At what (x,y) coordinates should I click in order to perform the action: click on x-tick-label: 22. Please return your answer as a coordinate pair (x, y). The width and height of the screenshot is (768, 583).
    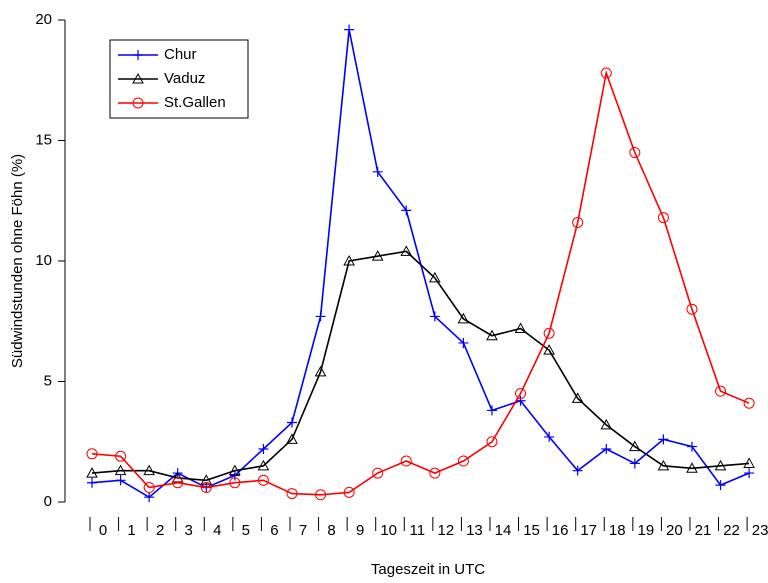
    Looking at the image, I should click on (731, 530).